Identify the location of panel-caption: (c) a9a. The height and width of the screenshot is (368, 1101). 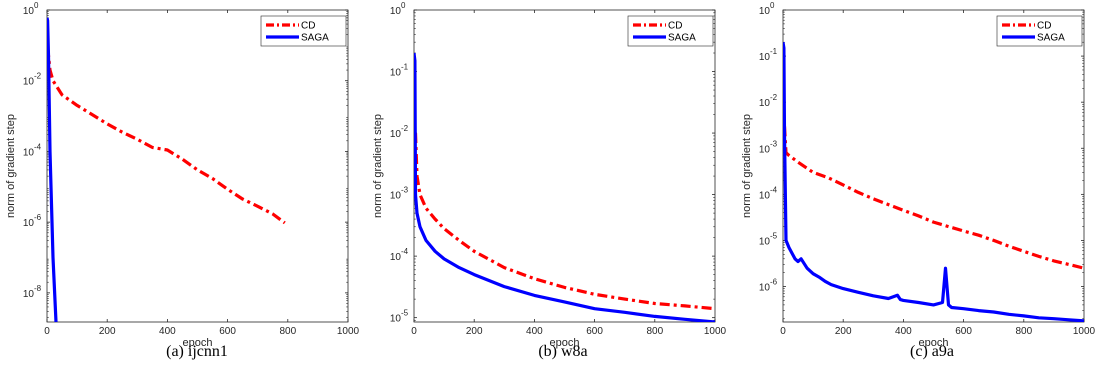
(932, 351).